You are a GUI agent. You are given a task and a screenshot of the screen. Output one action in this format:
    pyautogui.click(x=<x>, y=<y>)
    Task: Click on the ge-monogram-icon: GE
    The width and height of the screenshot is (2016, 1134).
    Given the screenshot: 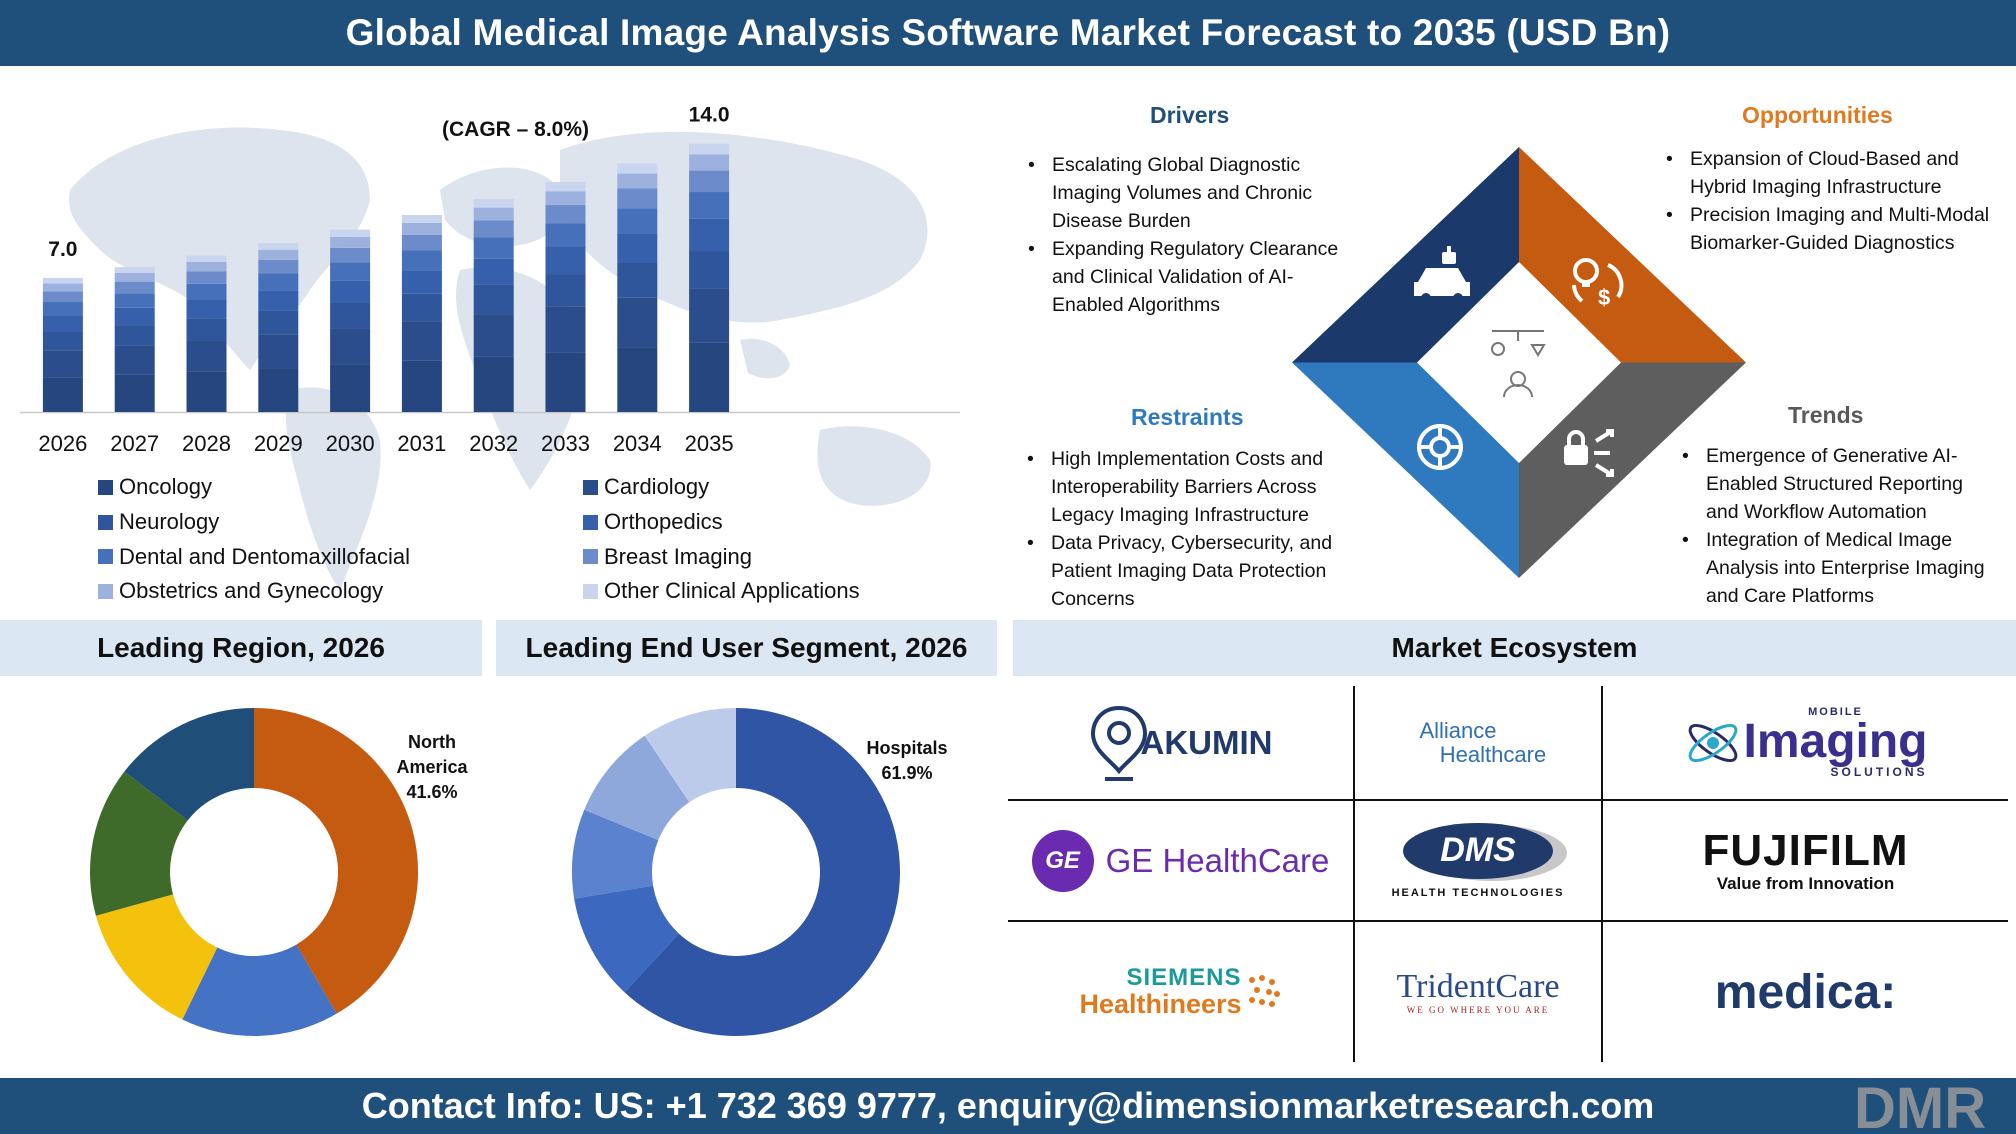 What is the action you would take?
    pyautogui.click(x=1062, y=860)
    